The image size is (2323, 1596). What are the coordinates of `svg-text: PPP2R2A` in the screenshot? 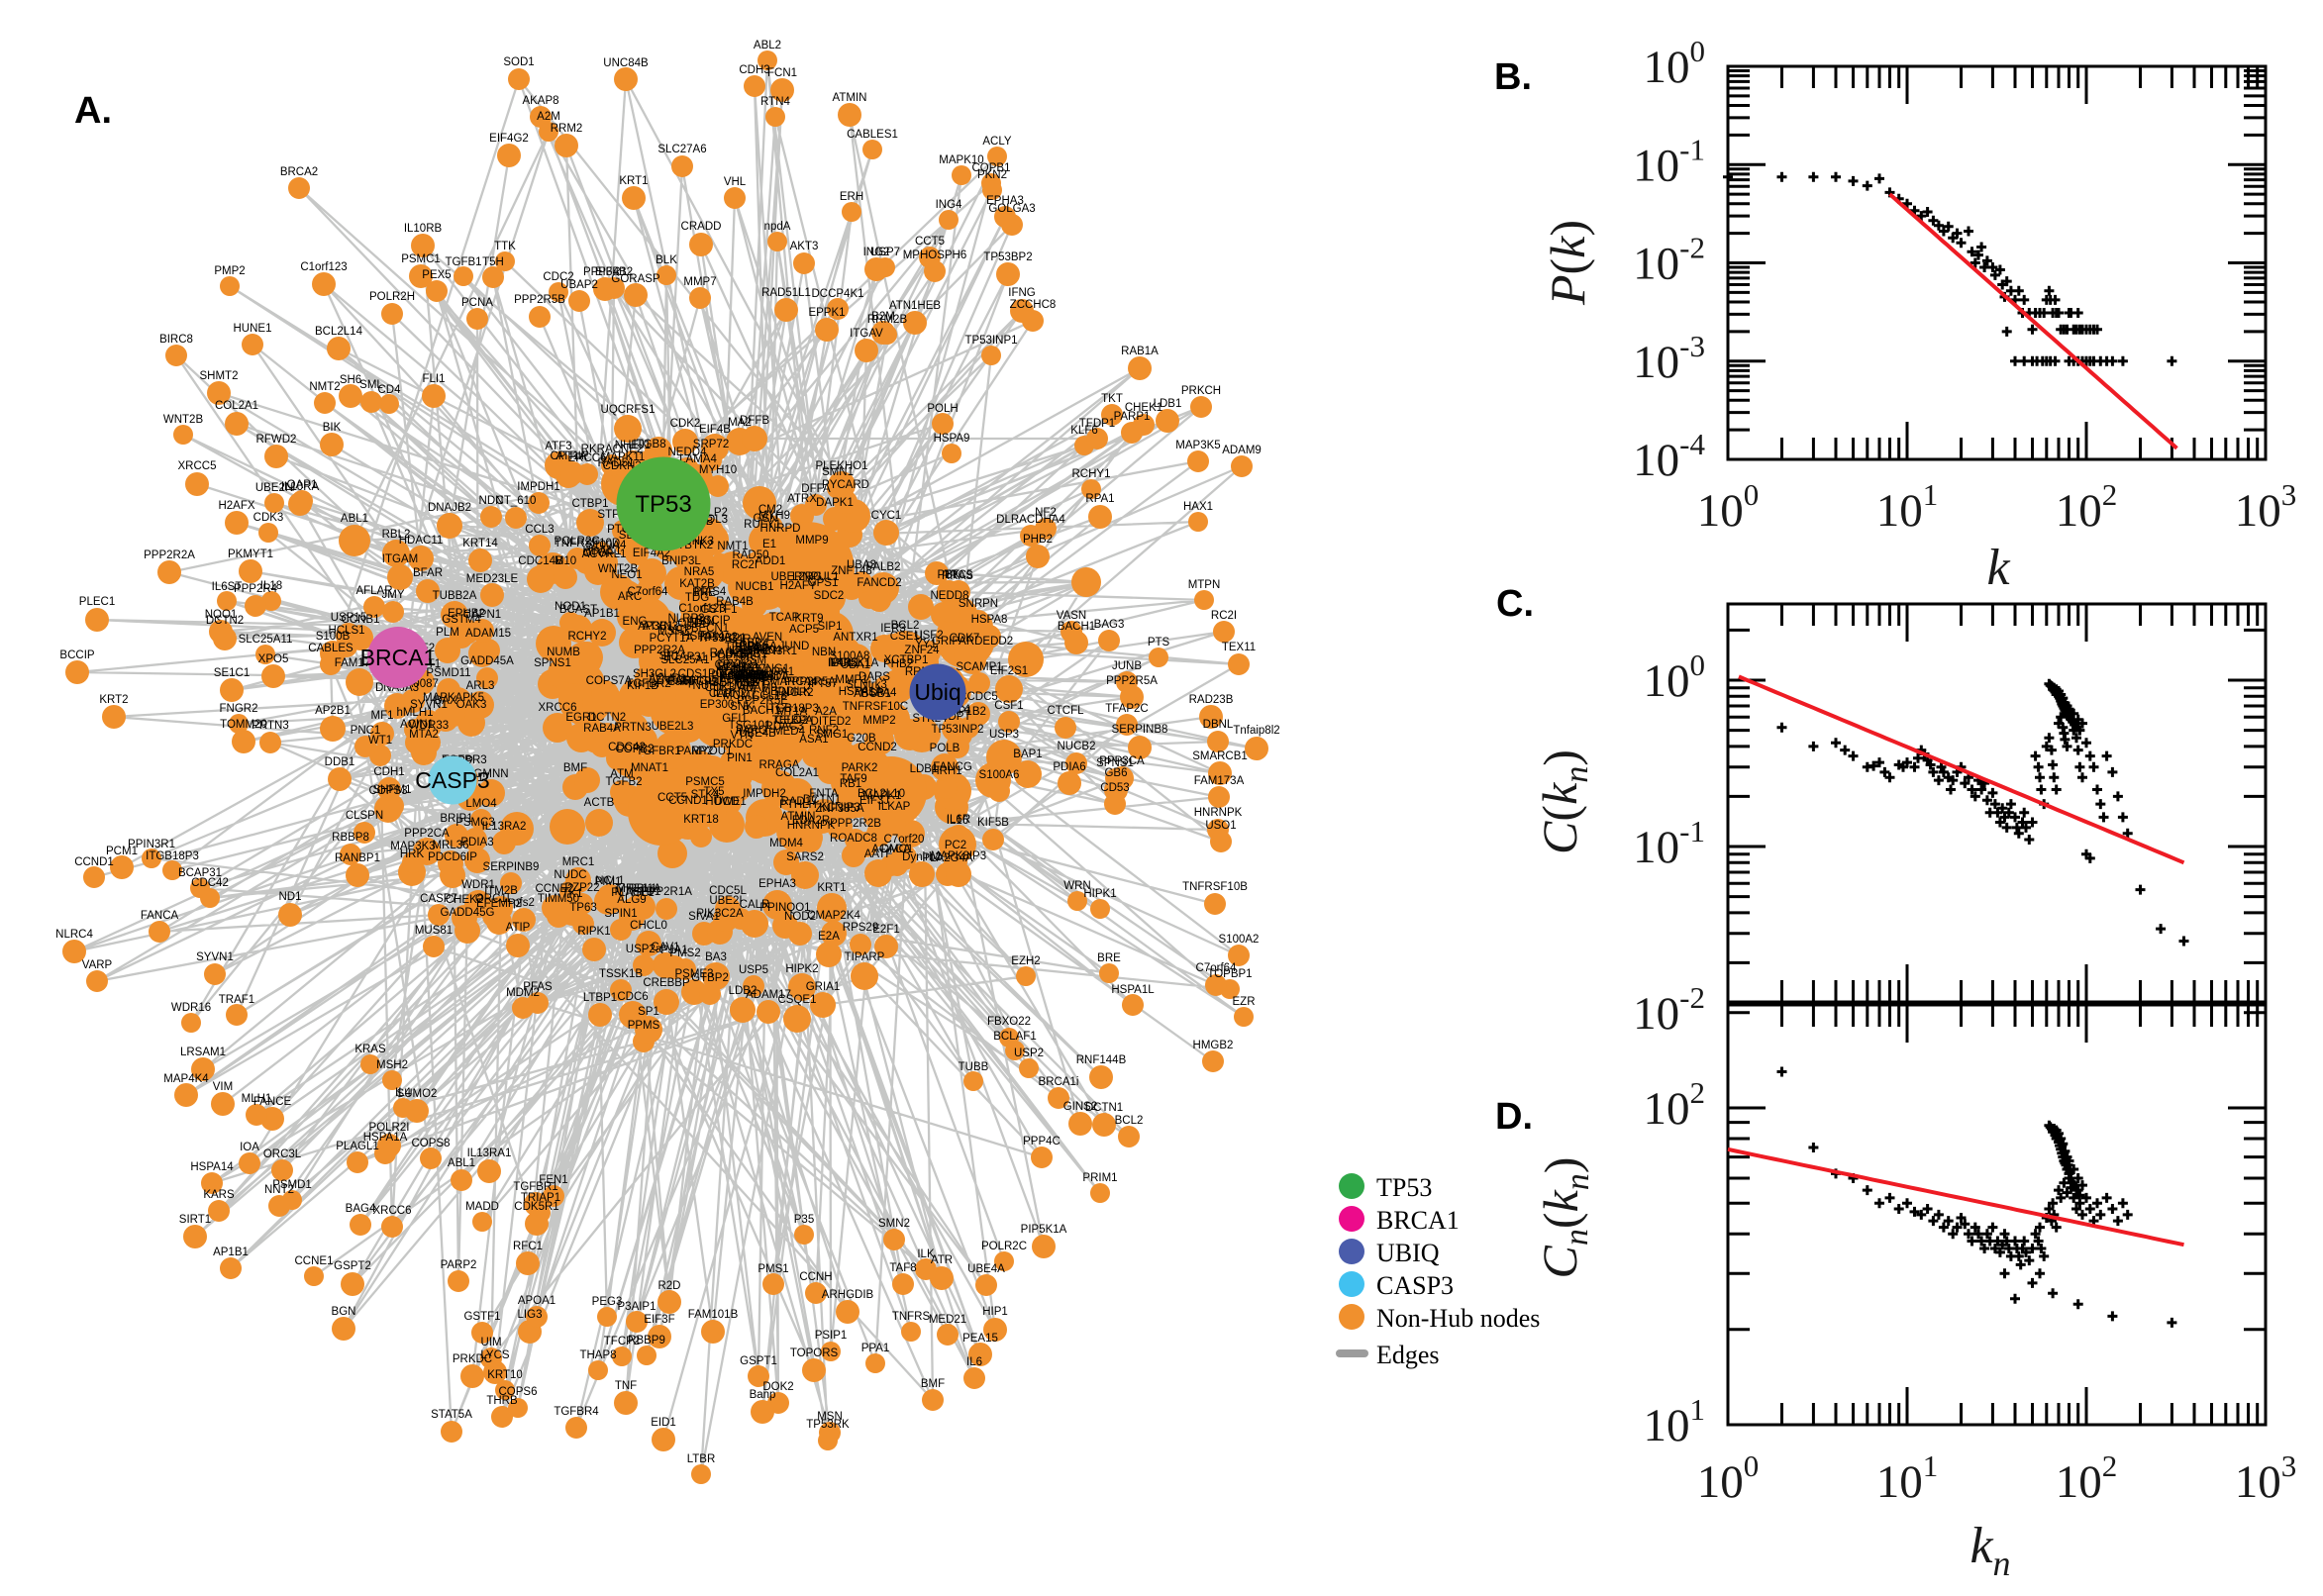 It's located at (660, 650).